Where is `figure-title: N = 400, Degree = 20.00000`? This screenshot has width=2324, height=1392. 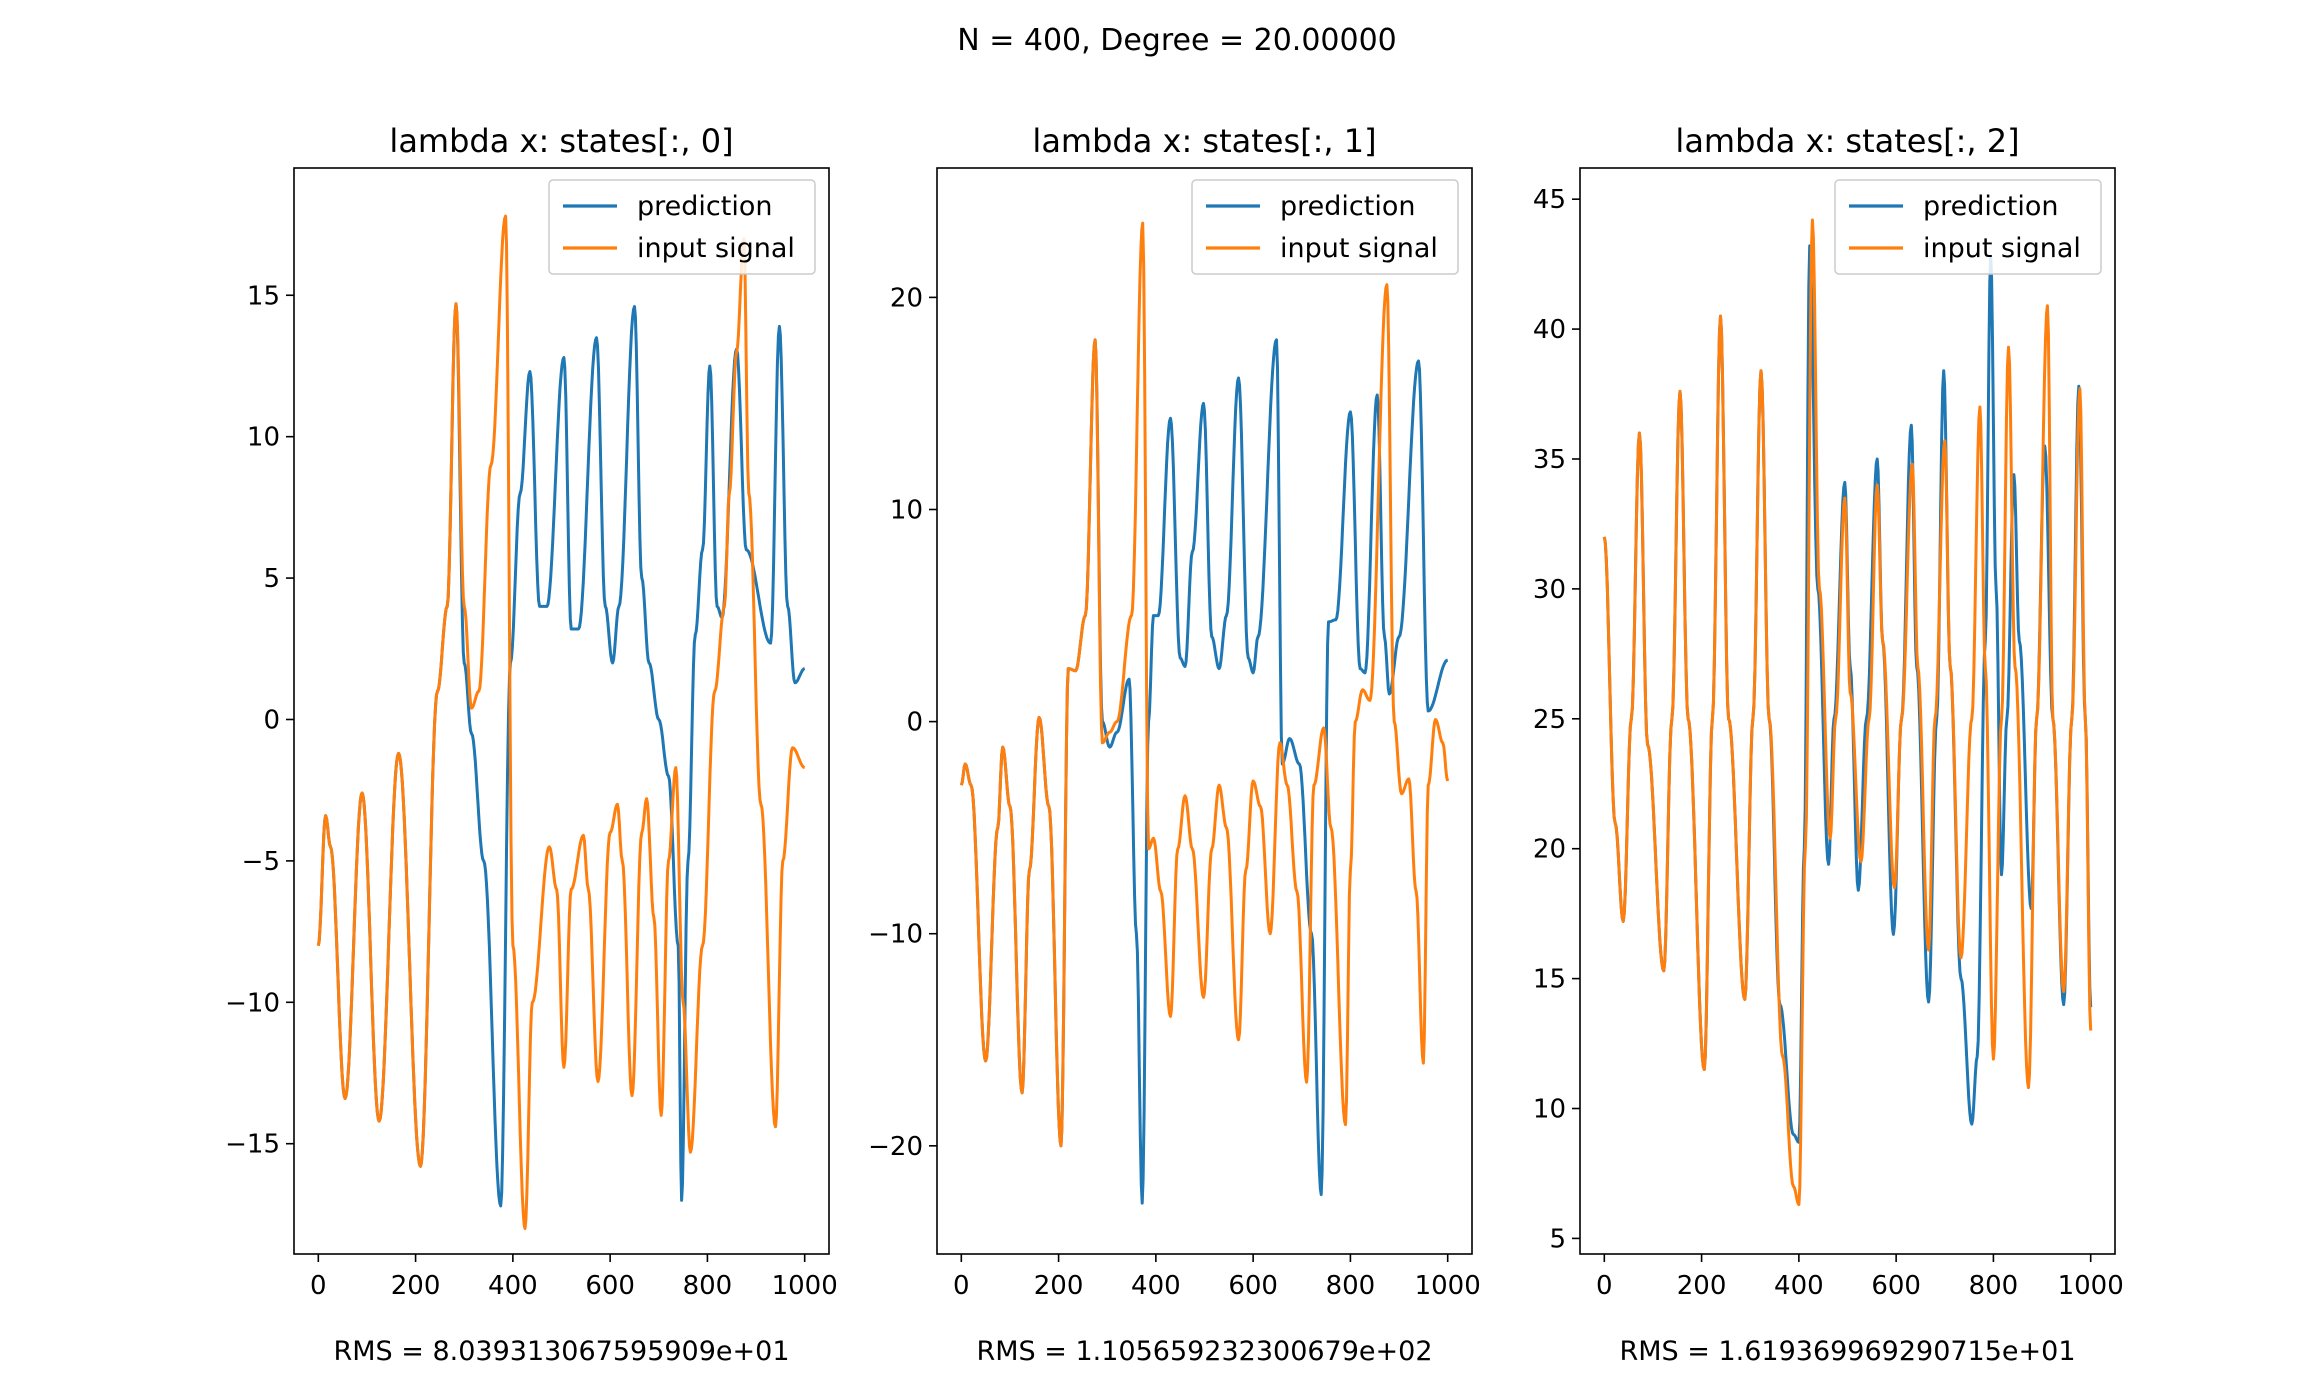 figure-title: N = 400, Degree = 20.00000 is located at coordinates (1177, 40).